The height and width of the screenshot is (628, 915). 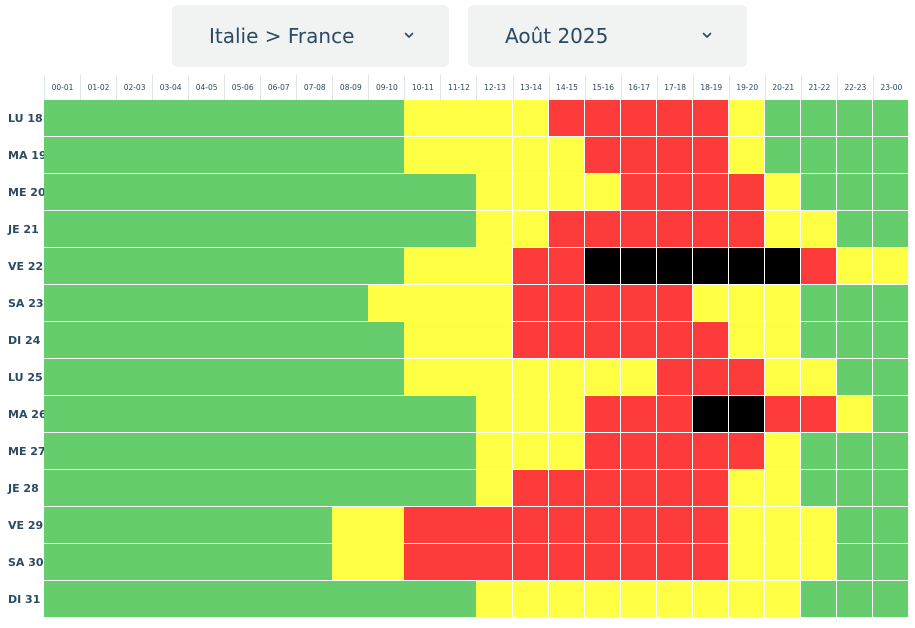 What do you see at coordinates (62, 87) in the screenshot?
I see `hour-header: 00-01` at bounding box center [62, 87].